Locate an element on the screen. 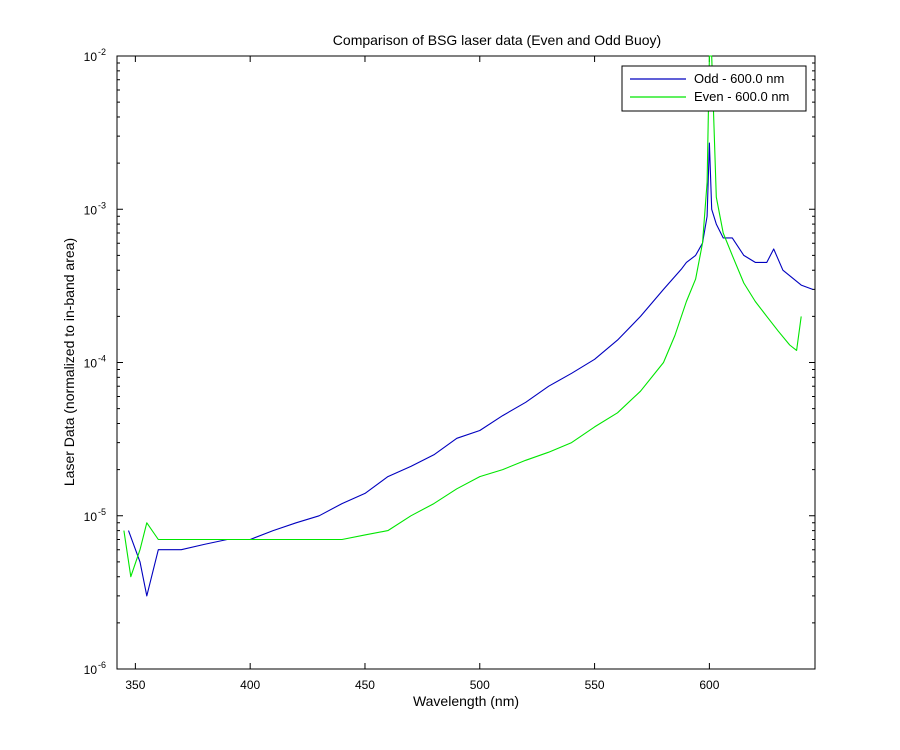  y-tick-label-exponent: -2 is located at coordinates (102, 52).